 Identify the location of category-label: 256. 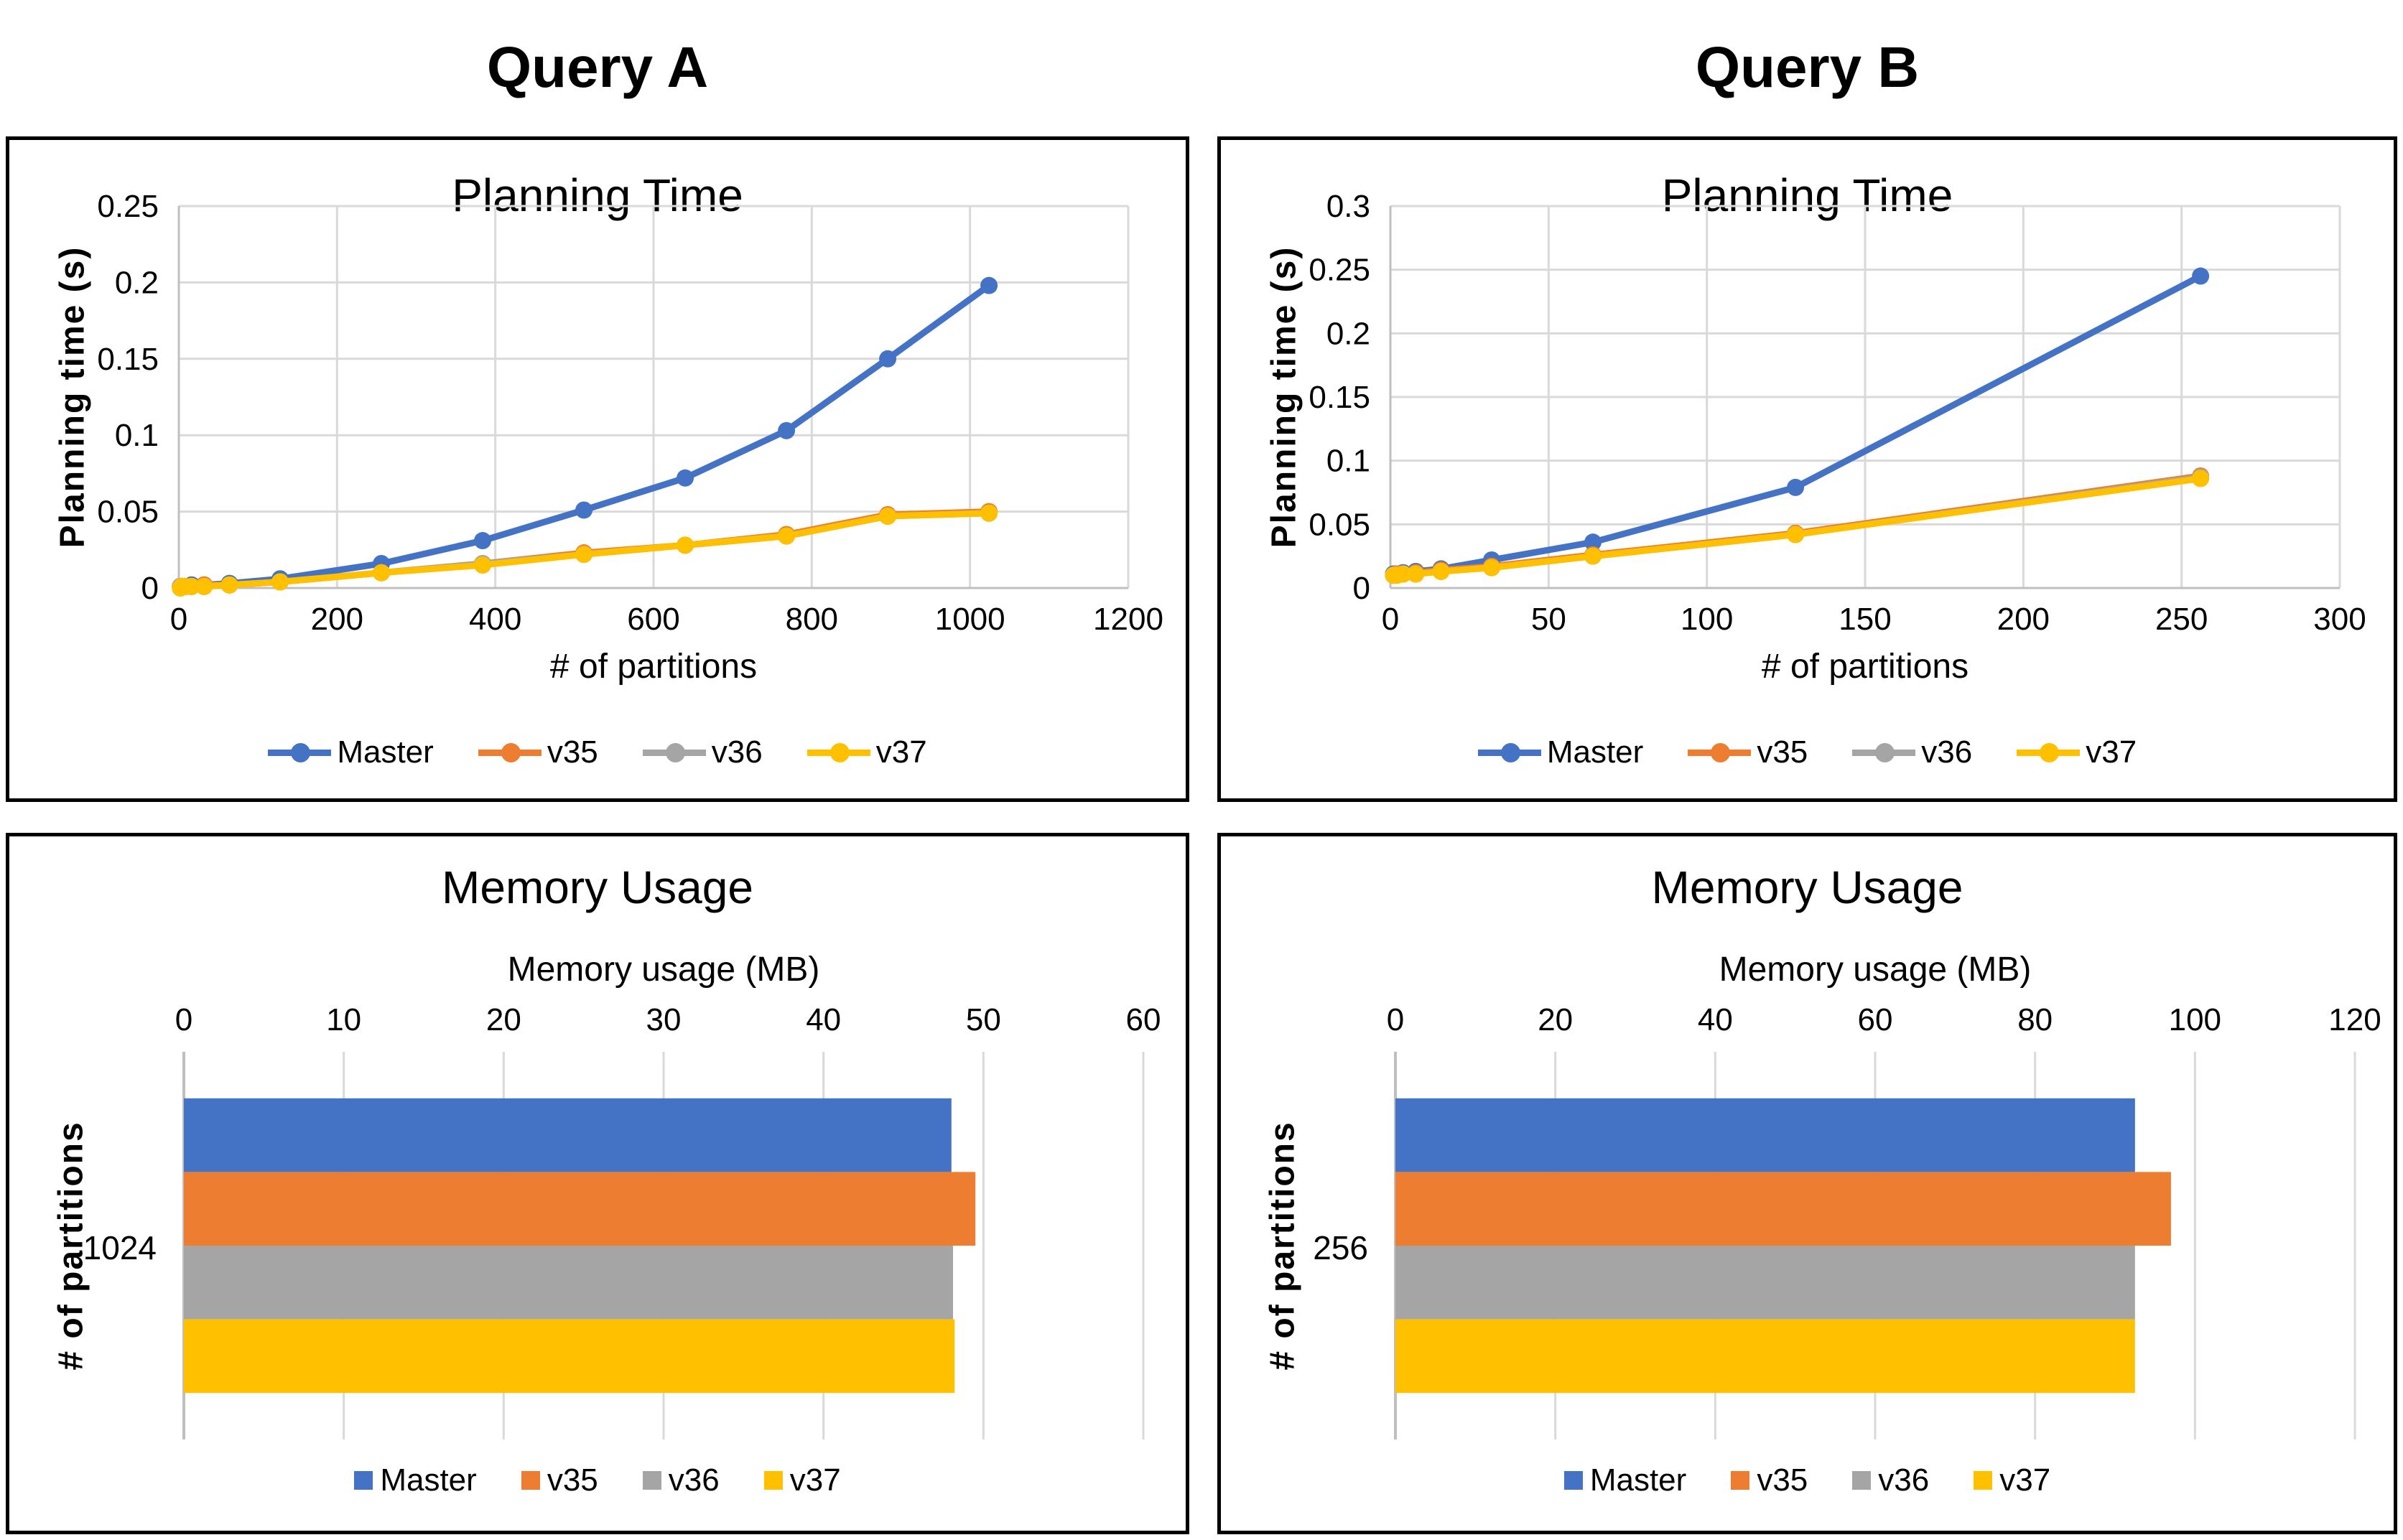
(1340, 1247).